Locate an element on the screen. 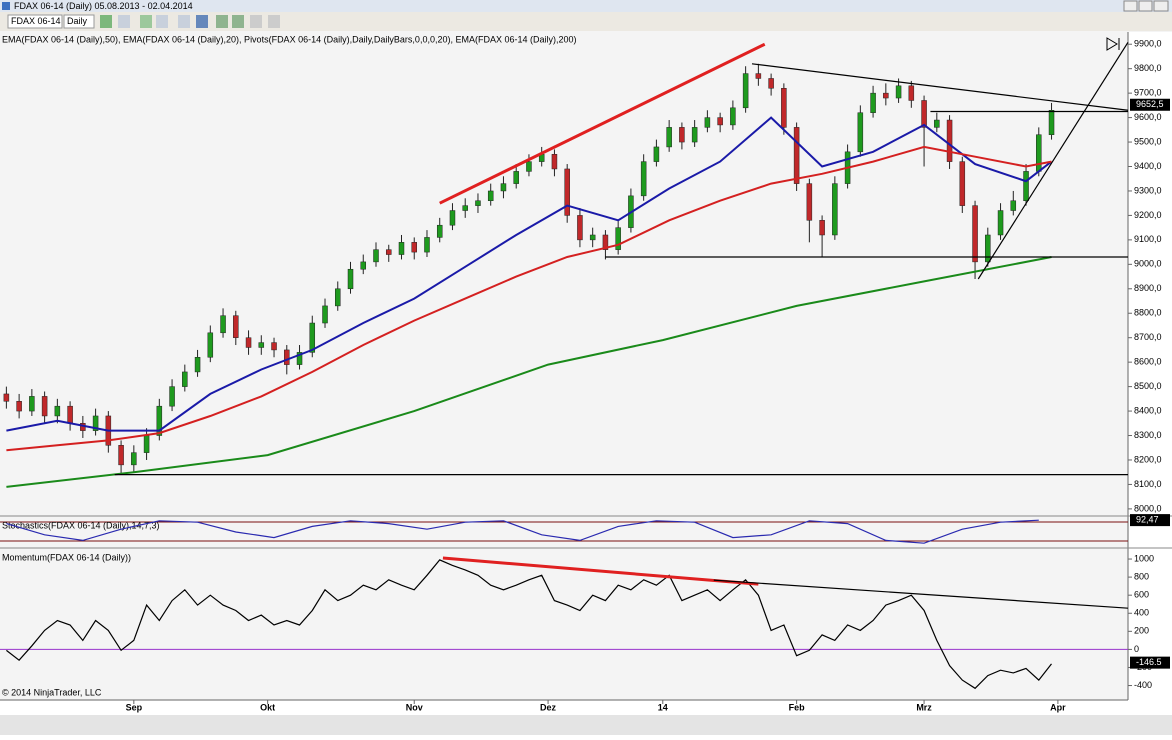 This screenshot has width=1172, height=740. y-tick-label: 8400,0 is located at coordinates (1148, 410).